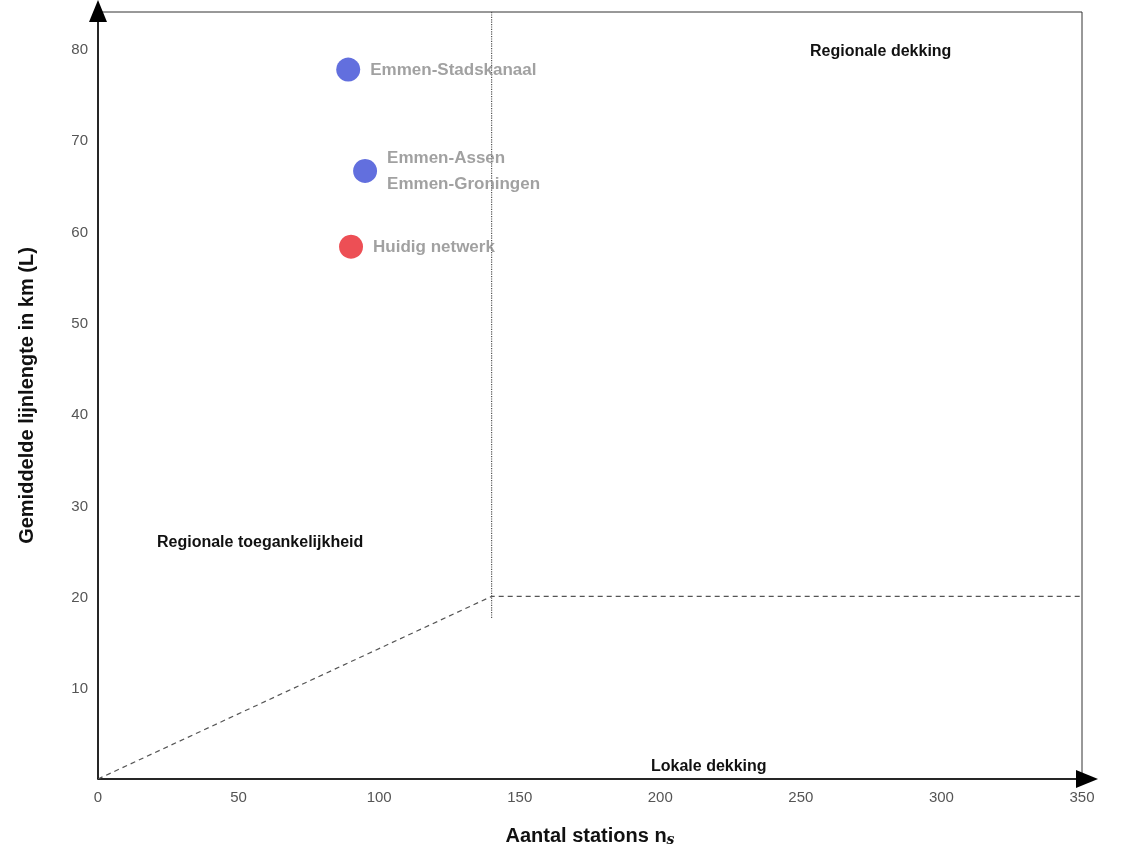  What do you see at coordinates (709, 765) in the screenshot?
I see `annotation: Lokale dekking` at bounding box center [709, 765].